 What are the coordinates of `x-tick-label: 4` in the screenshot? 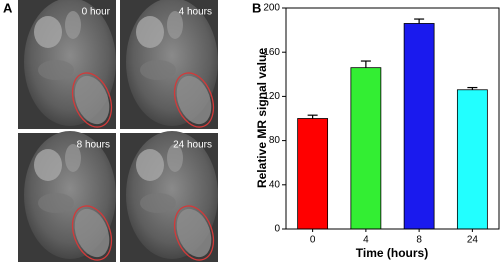 It's located at (366, 240).